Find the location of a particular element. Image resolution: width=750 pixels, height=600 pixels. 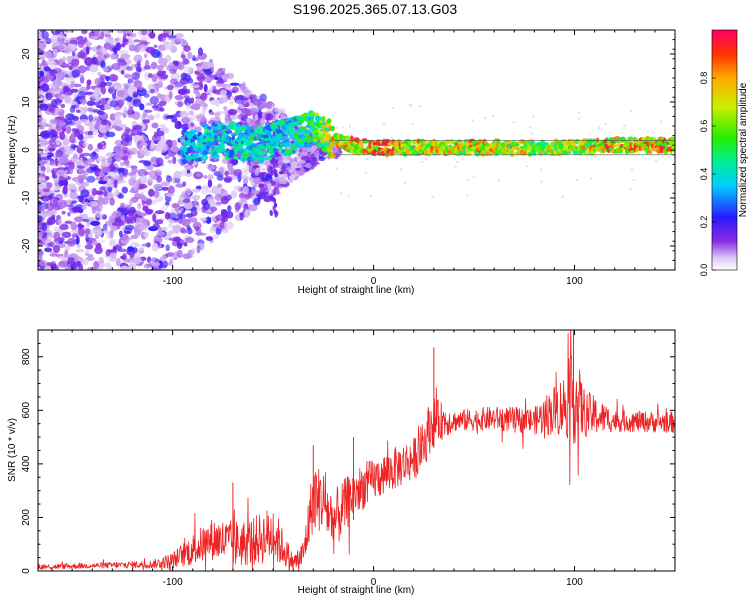

x-tick-label: 0 is located at coordinates (374, 582).